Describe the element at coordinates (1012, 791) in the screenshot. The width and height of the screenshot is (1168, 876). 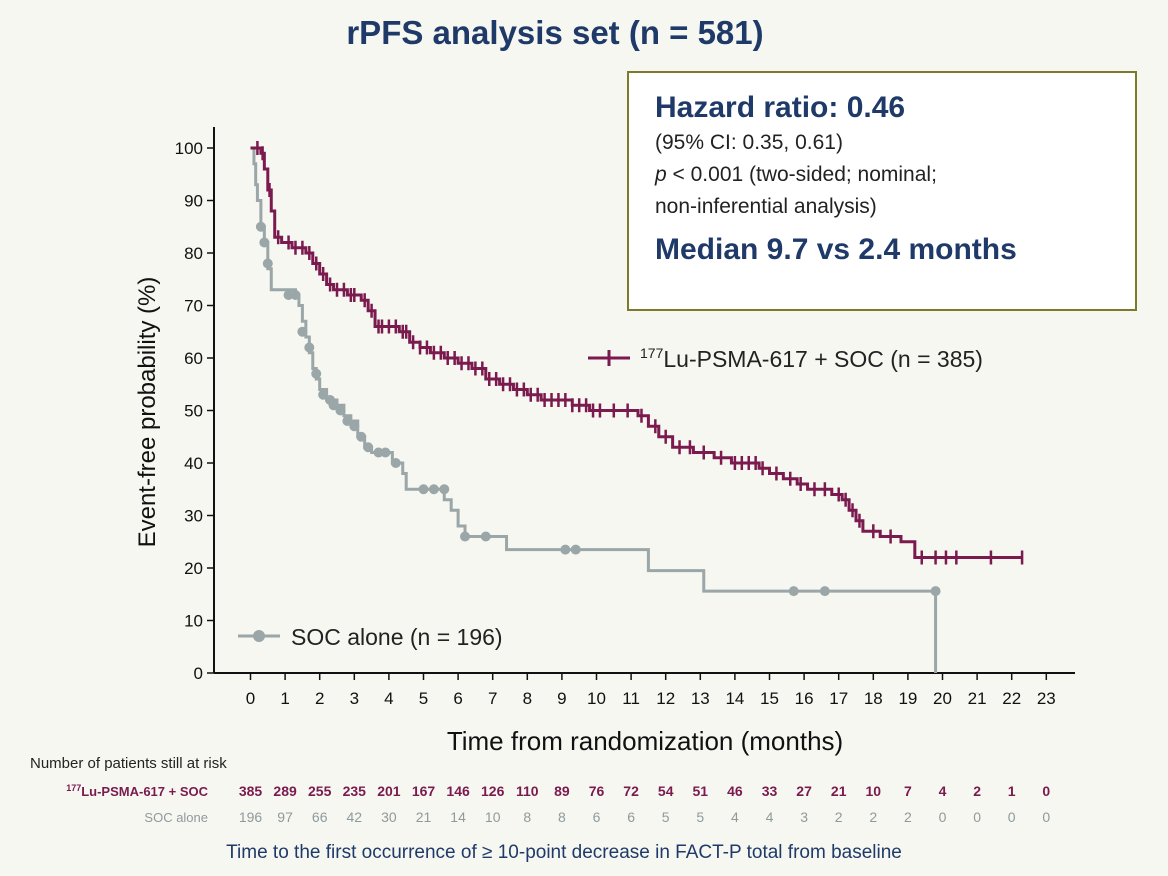
I see `risk-value-lu: 1` at that location.